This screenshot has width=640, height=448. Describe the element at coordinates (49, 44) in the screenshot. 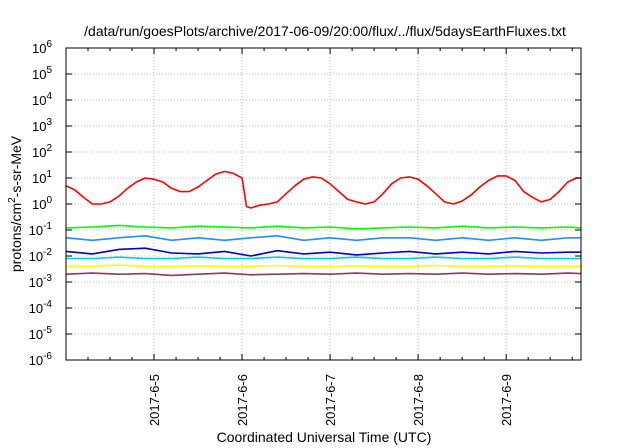

I see `y-tick-exponent: 6` at that location.